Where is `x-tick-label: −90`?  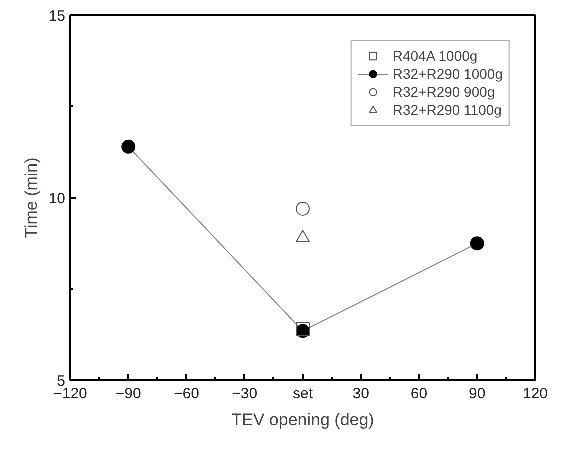 x-tick-label: −90 is located at coordinates (129, 394).